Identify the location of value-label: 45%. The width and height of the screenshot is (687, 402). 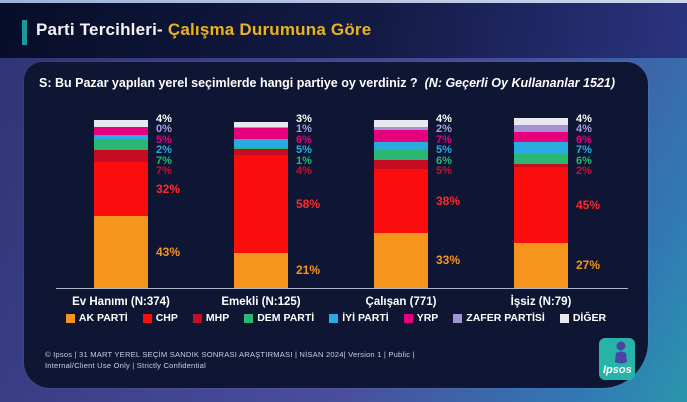
(588, 204).